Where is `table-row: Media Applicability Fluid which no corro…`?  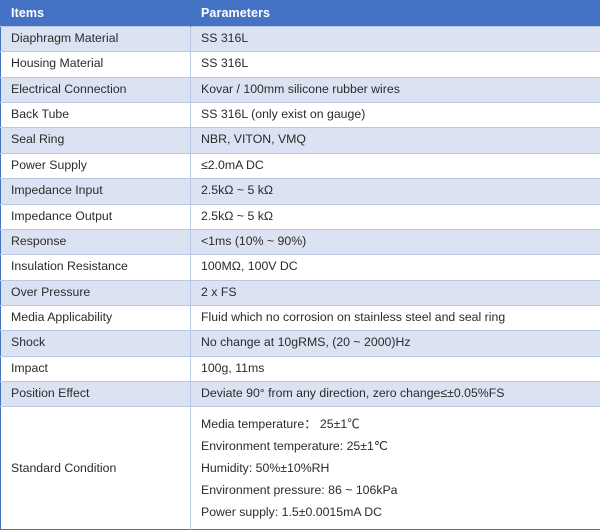
table-row: Media Applicability Fluid which no corro… is located at coordinates (300, 317).